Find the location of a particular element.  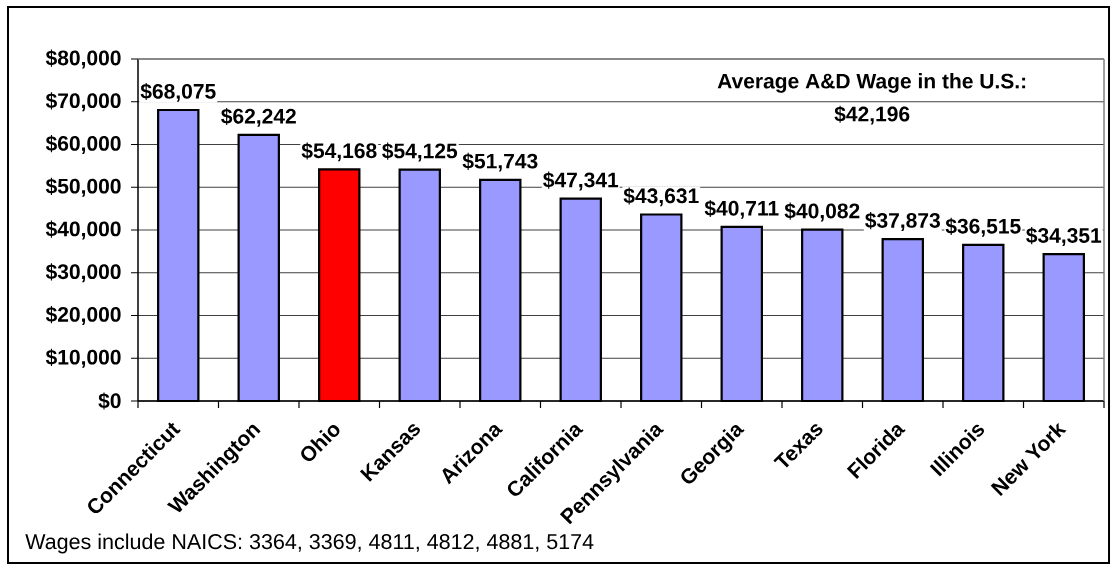

y-tick-label: $80,000 is located at coordinates (83, 59).